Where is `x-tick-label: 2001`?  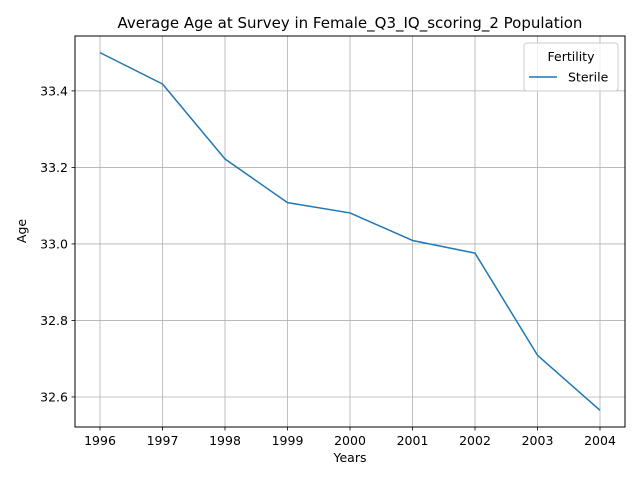
x-tick-label: 2001 is located at coordinates (413, 440).